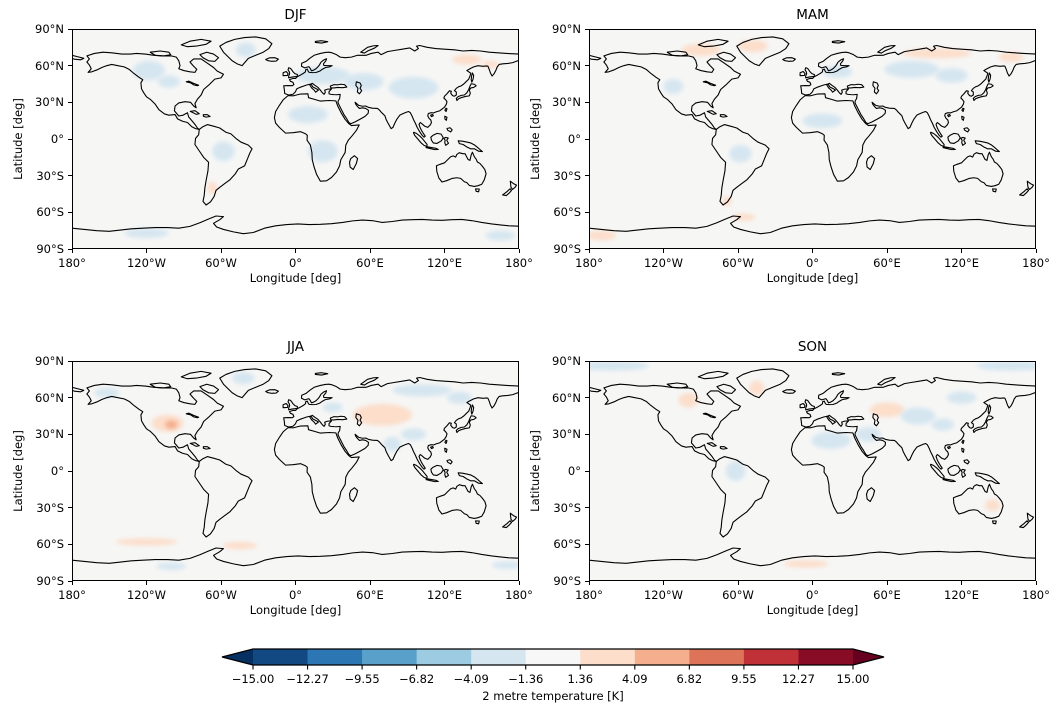 Image resolution: width=1061 pixels, height=710 pixels. I want to click on panel-title: SON, so click(812, 347).